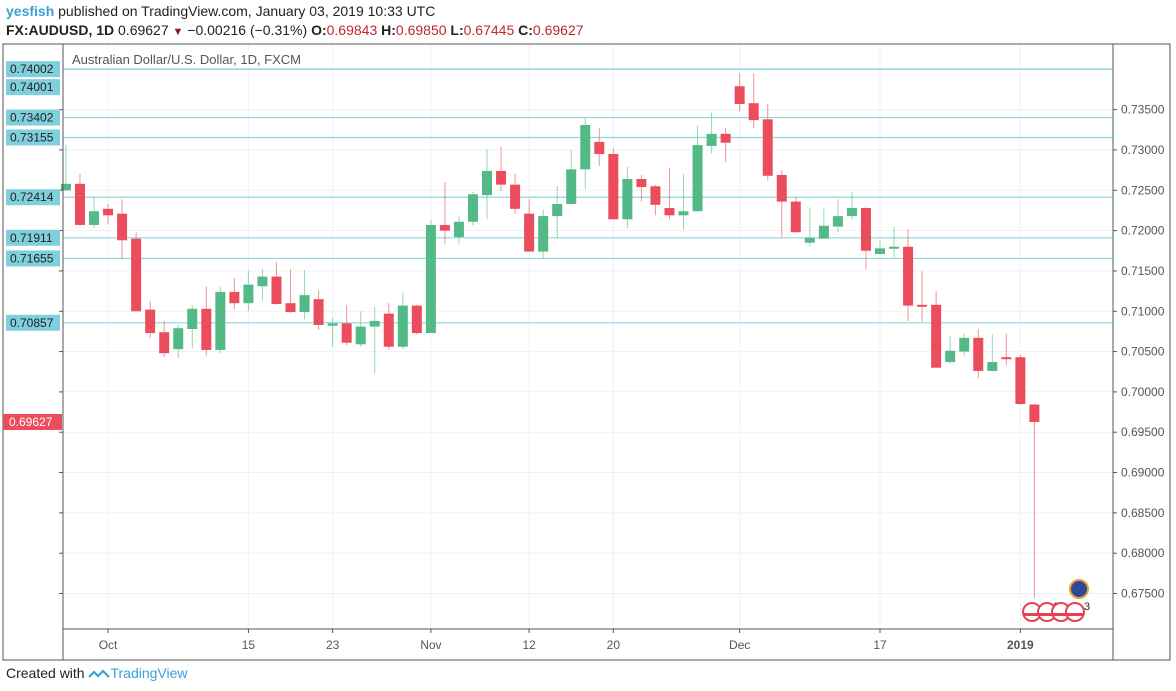 The width and height of the screenshot is (1176, 691). I want to click on author-link: yesfish, so click(30, 11).